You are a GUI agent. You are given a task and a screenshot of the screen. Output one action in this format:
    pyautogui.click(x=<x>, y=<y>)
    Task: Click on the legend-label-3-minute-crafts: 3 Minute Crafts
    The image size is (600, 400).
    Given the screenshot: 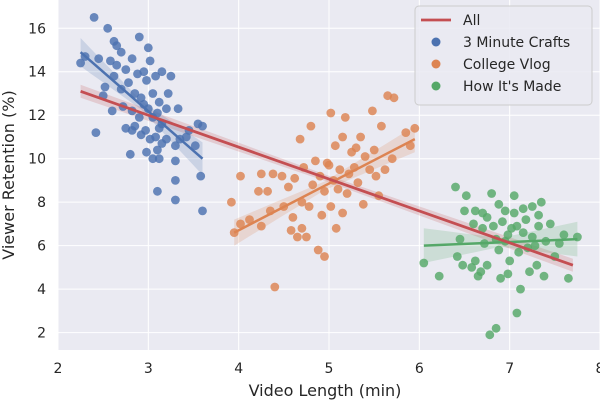 What is the action you would take?
    pyautogui.click(x=516, y=43)
    